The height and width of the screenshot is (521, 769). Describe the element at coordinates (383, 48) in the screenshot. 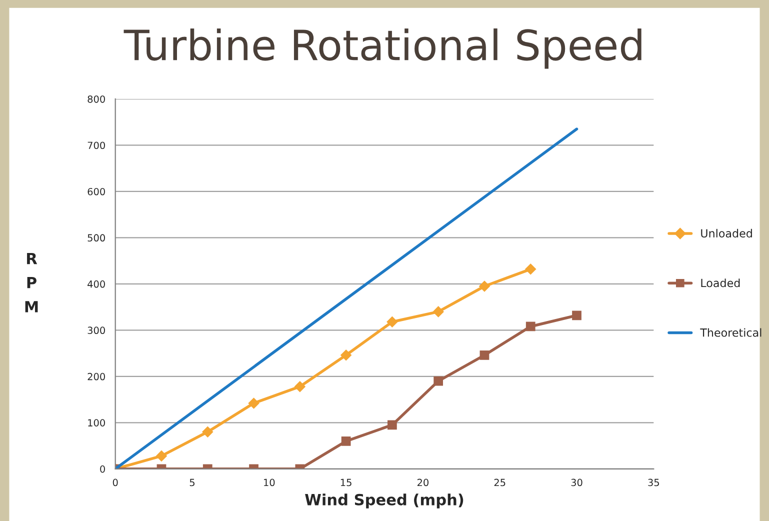

I see `chart-title: Turbine Rotational Speed` at that location.